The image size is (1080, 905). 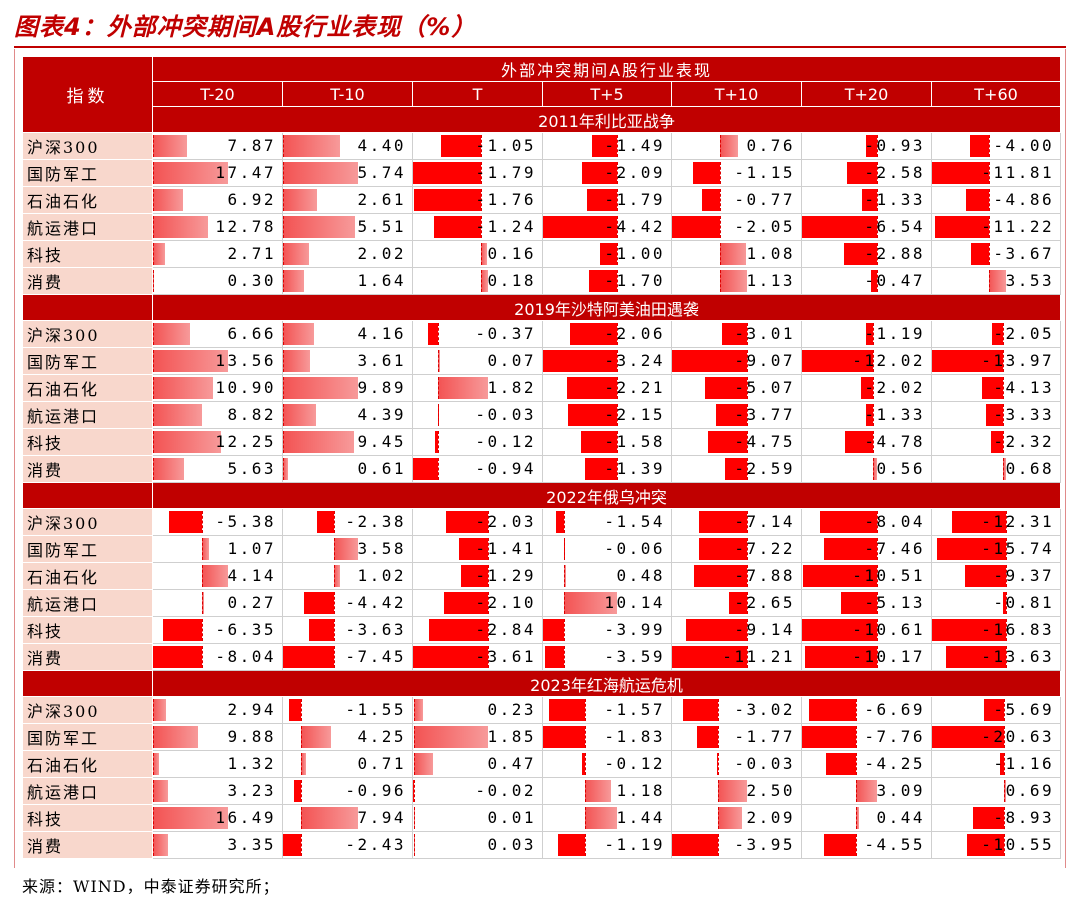 I want to click on value-cell: -13.63, so click(x=996, y=657).